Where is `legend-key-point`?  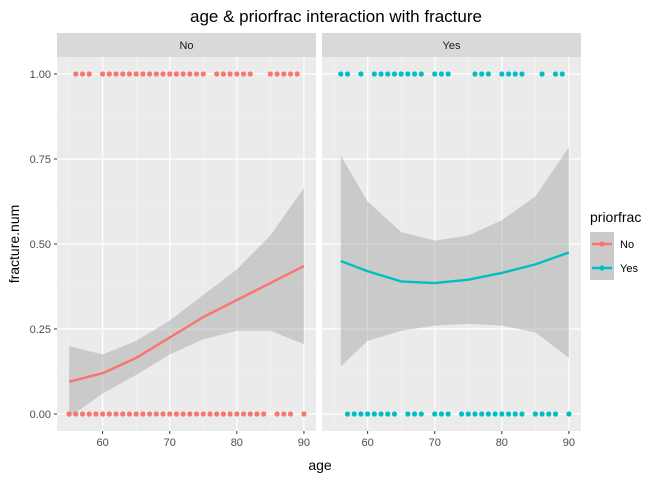
legend-key-point is located at coordinates (602, 244).